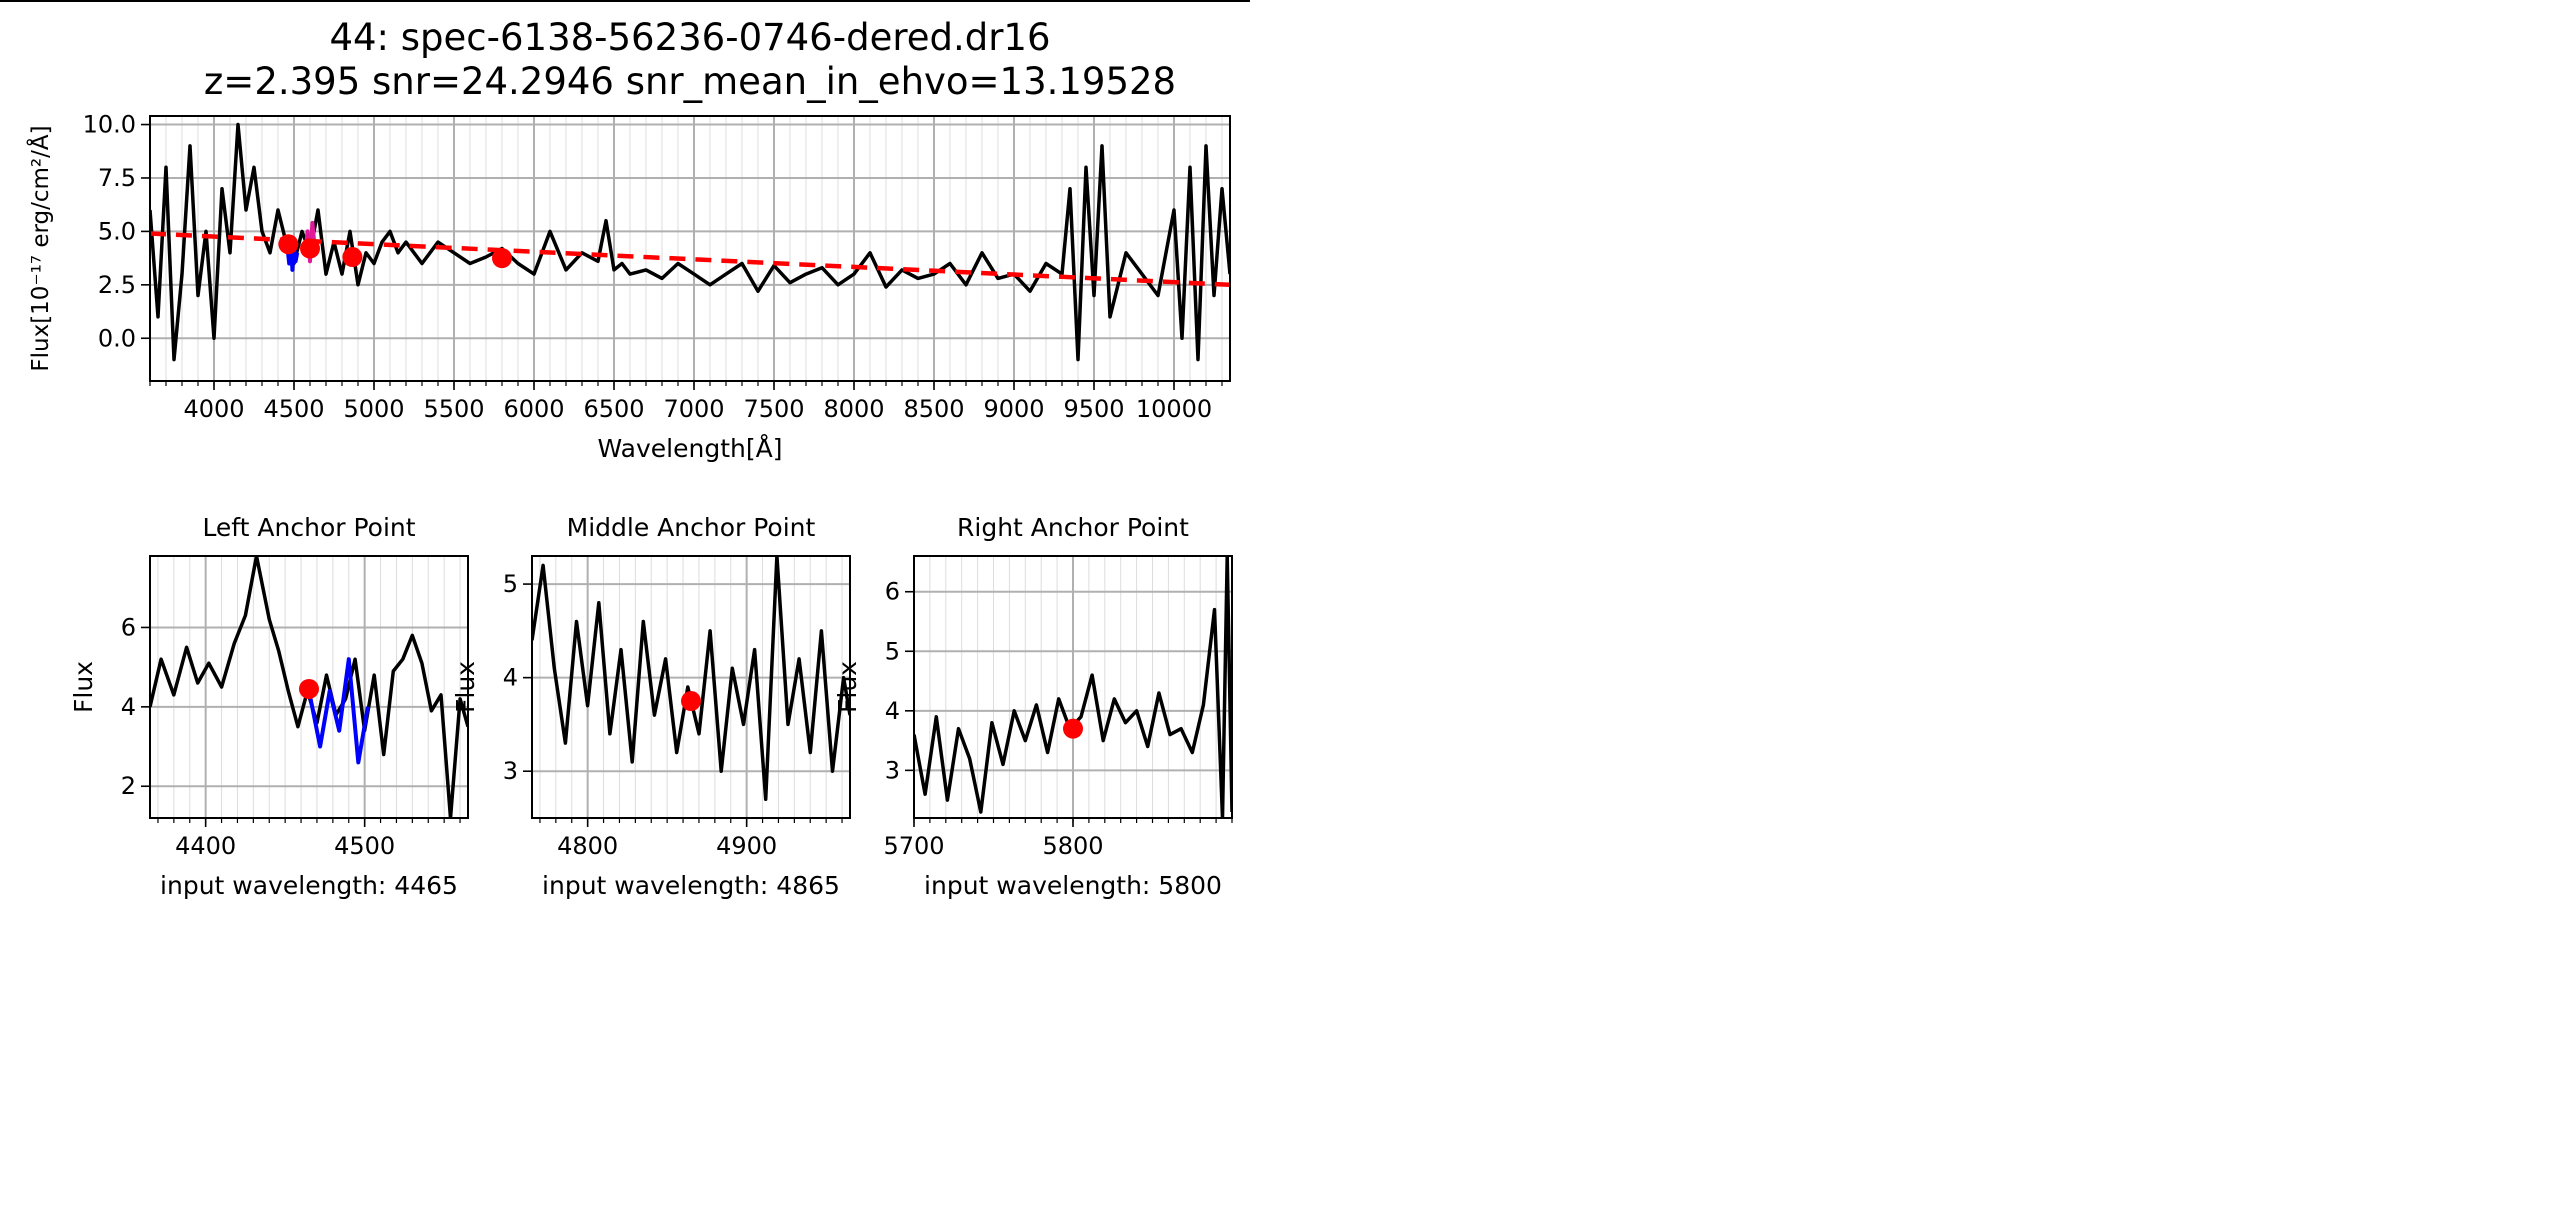 This screenshot has height=1224, width=2554. I want to click on main-spectrum-line, so click(690, 242).